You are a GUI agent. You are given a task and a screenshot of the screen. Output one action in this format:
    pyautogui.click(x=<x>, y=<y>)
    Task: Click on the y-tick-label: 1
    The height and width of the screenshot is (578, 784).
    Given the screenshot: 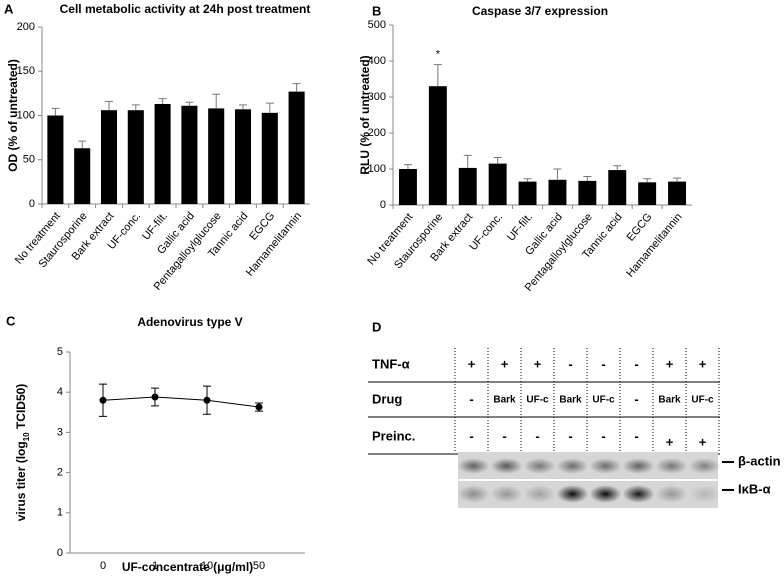 What is the action you would take?
    pyautogui.click(x=60, y=513)
    